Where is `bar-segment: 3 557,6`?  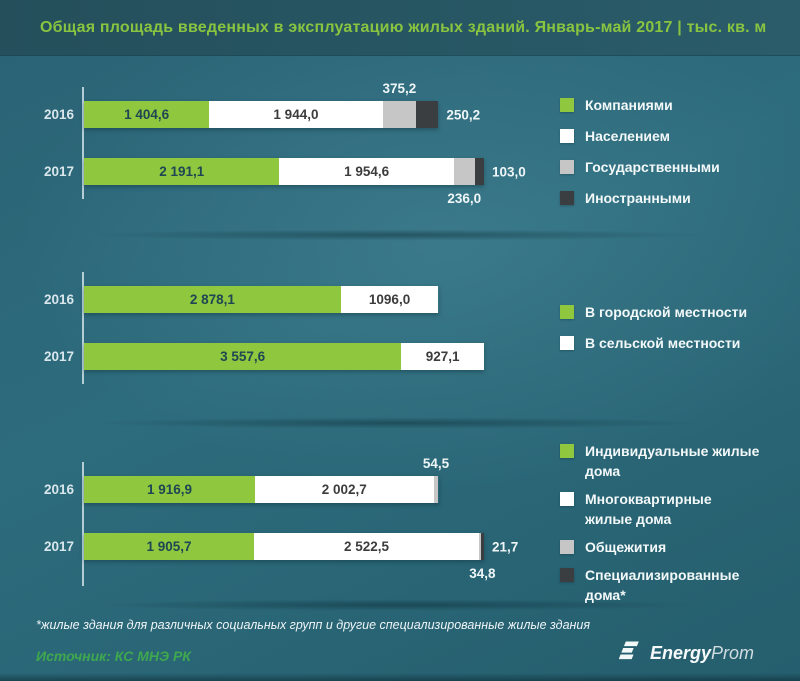
bar-segment: 3 557,6 is located at coordinates (243, 356).